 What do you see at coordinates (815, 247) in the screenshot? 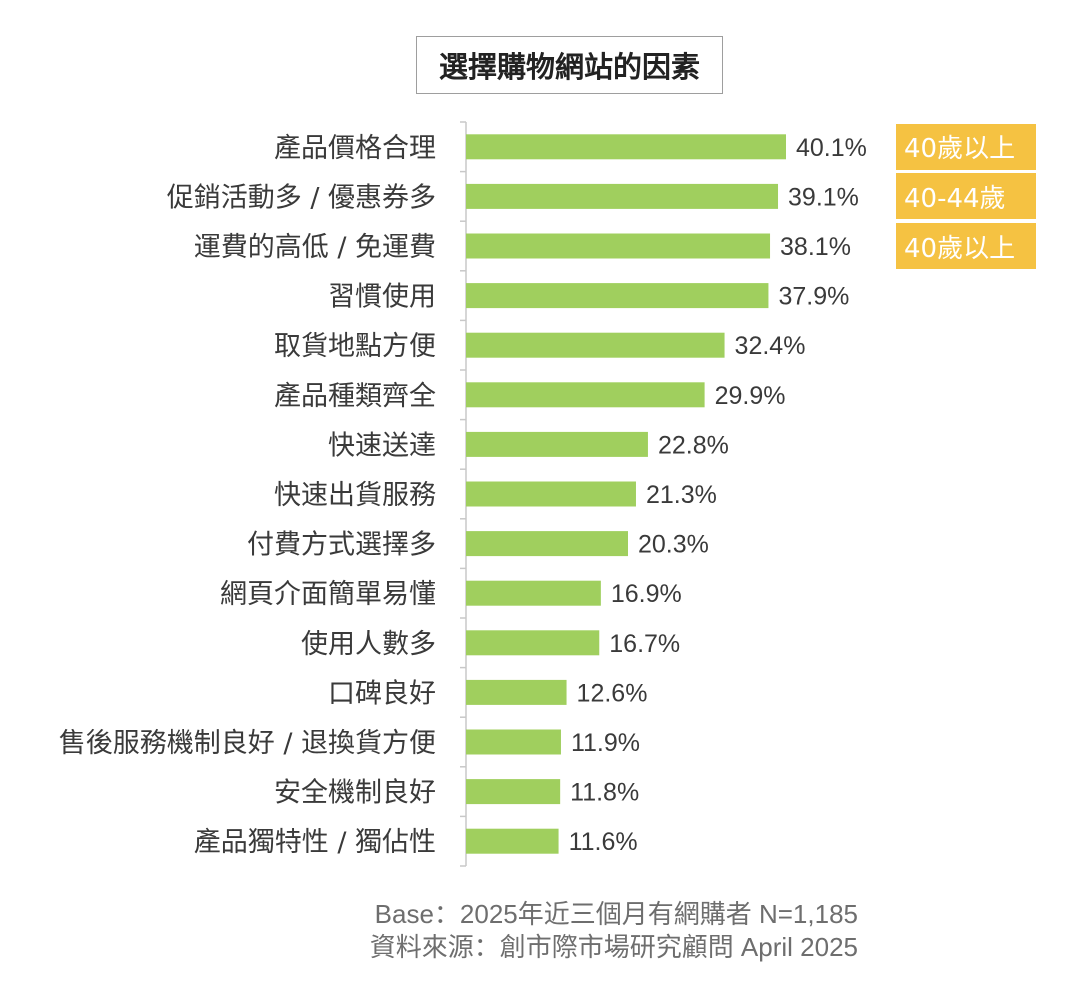
I see `value-label: 38.1%` at bounding box center [815, 247].